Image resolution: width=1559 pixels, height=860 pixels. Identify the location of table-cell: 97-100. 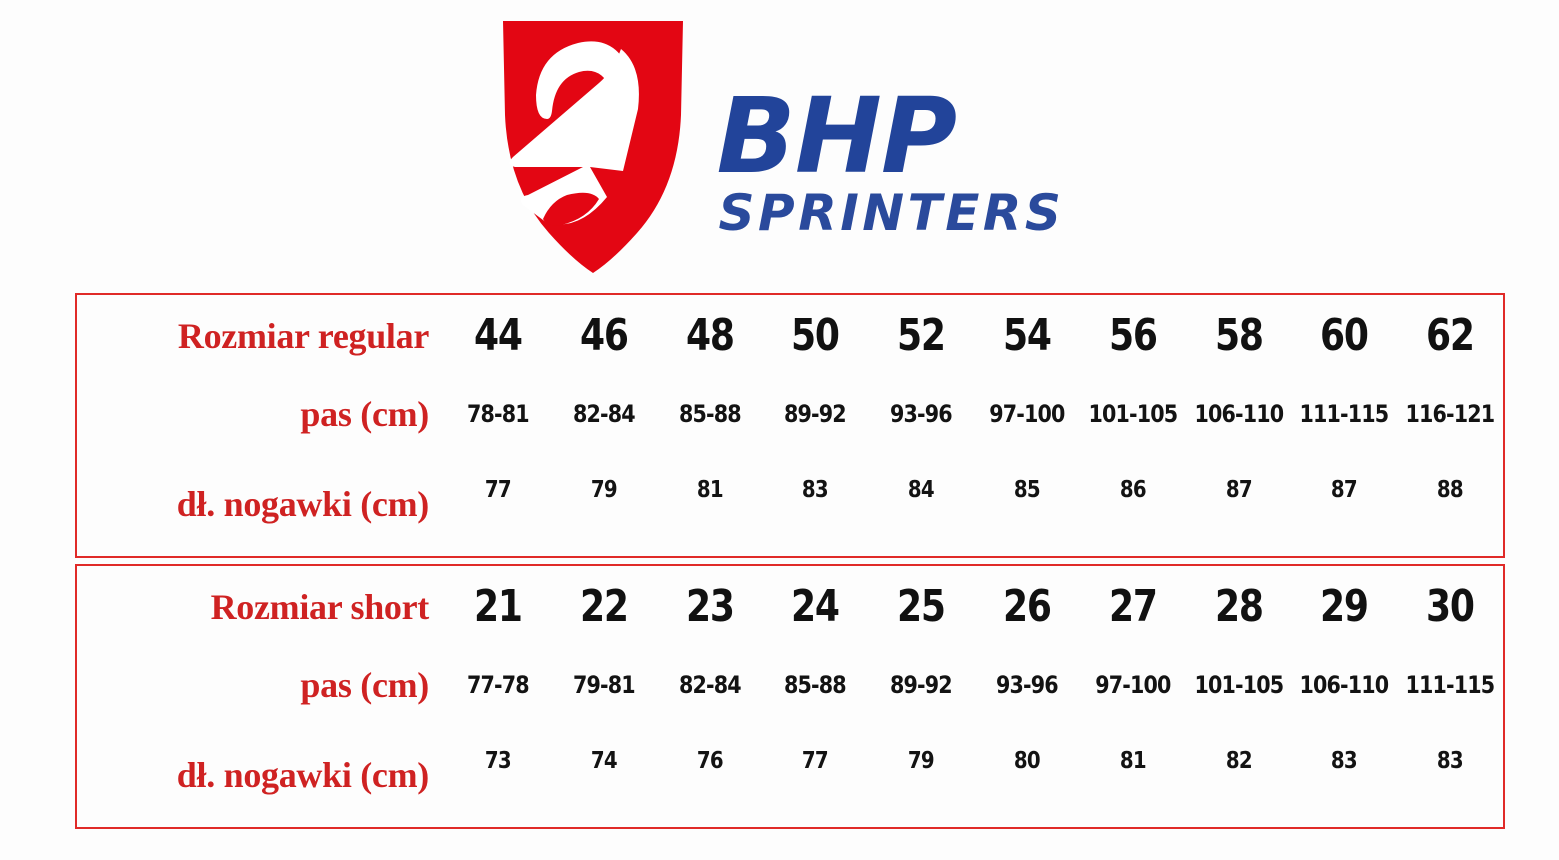
(1133, 684).